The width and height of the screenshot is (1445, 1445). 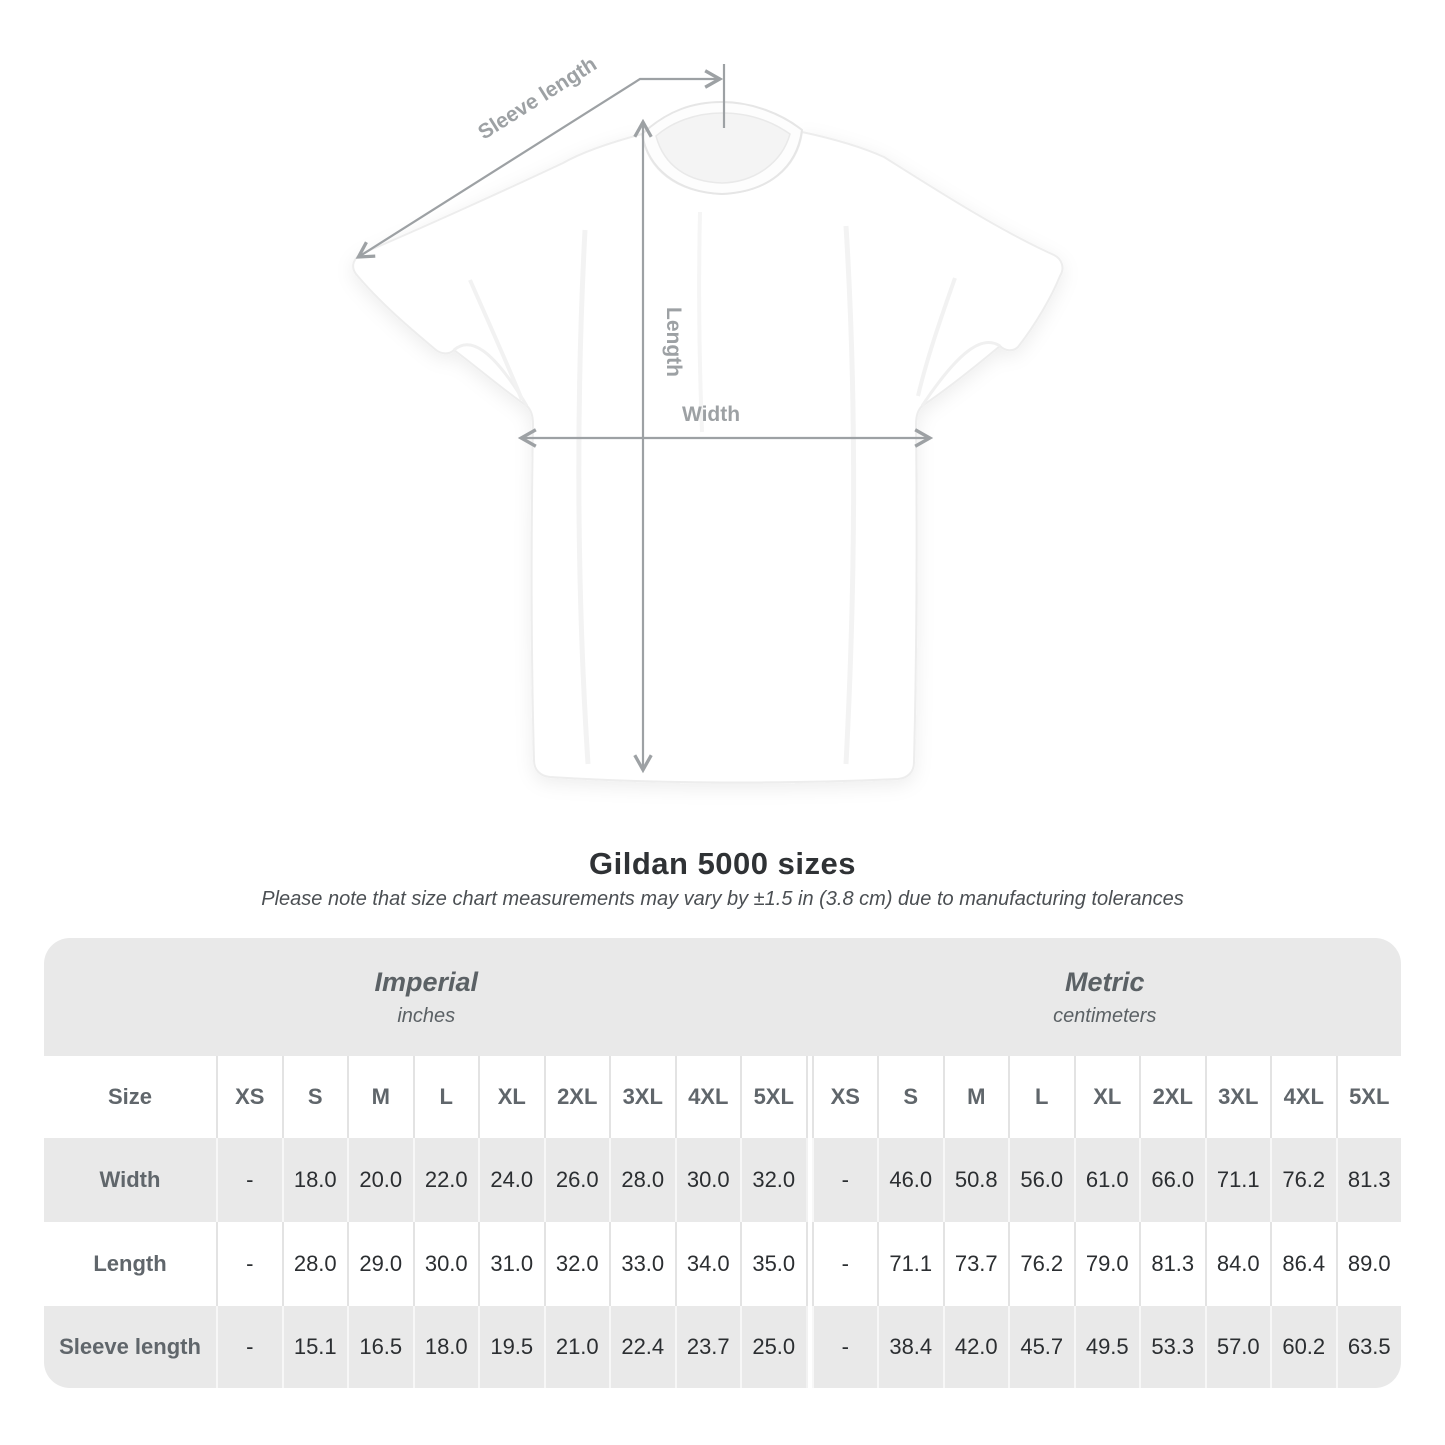 What do you see at coordinates (1368, 1347) in the screenshot?
I see `cell-sleeve-length-metric-5xl: 63.5` at bounding box center [1368, 1347].